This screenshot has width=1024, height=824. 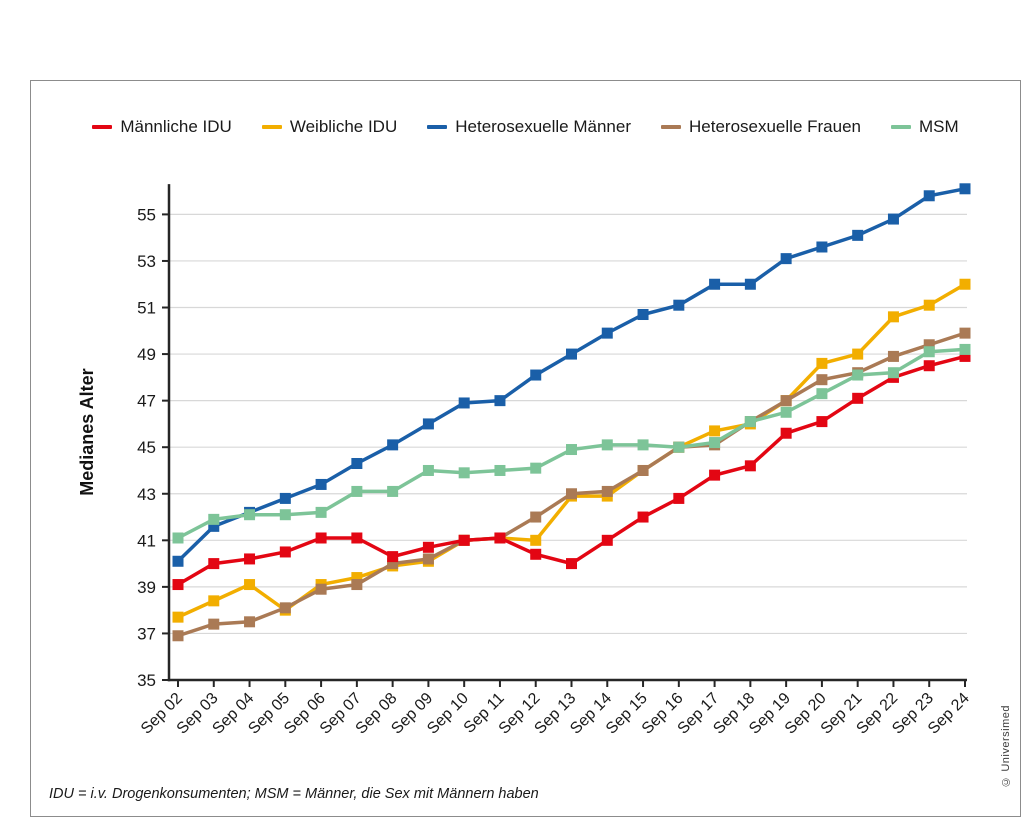 What do you see at coordinates (146, 214) in the screenshot?
I see `svg-text: 55` at bounding box center [146, 214].